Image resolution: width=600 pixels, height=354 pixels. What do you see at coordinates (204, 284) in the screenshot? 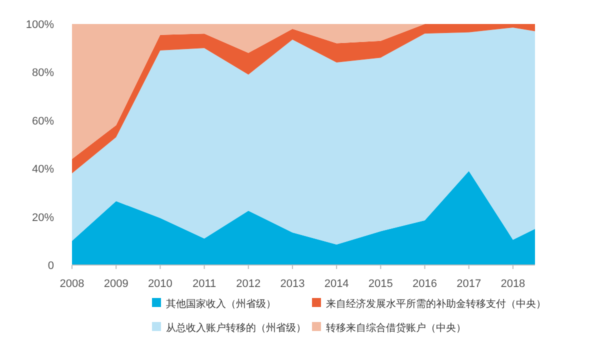
I see `x-tick-label: 2011` at bounding box center [204, 284].